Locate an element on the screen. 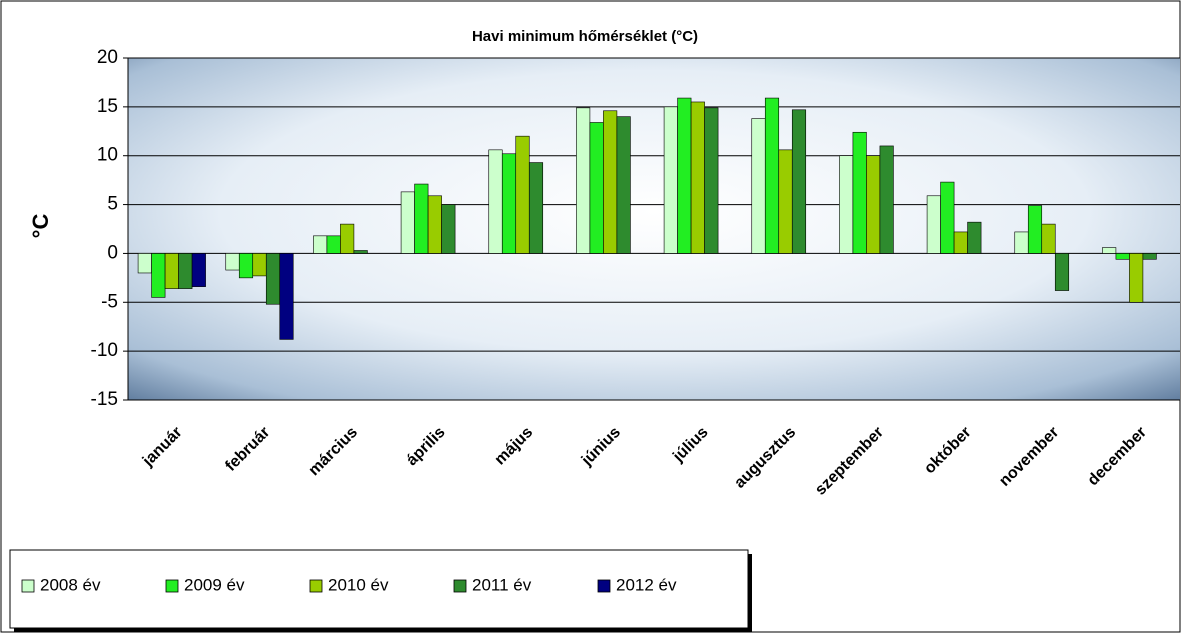  y-tick-label: 10 is located at coordinates (107, 155).